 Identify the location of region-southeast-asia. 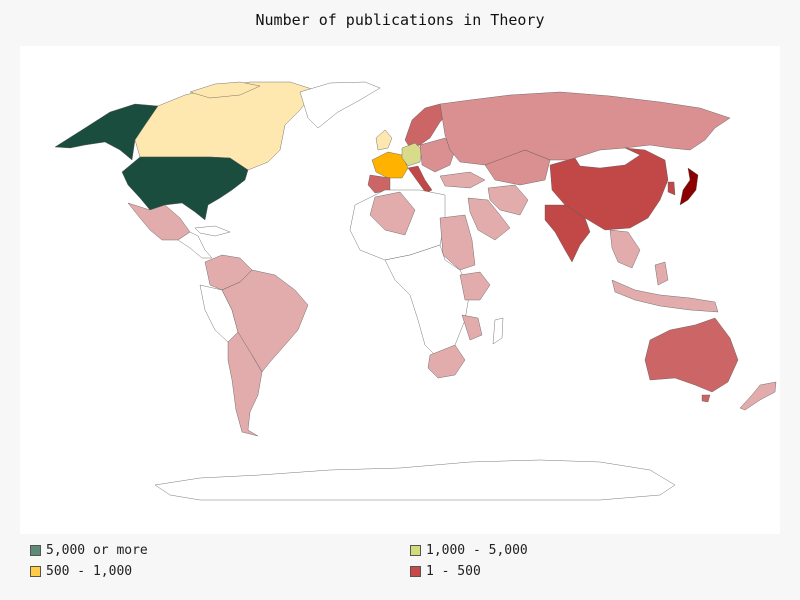
(625, 249).